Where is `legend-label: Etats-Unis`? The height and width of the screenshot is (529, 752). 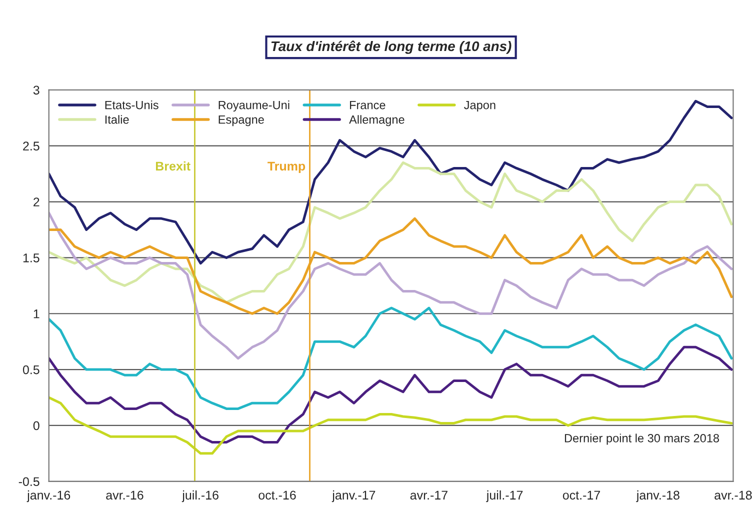 legend-label: Etats-Unis is located at coordinates (131, 105).